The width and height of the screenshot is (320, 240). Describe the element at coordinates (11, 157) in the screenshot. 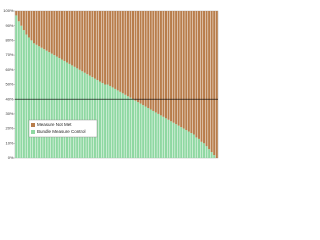

I see `y-tick-label: 0%` at that location.